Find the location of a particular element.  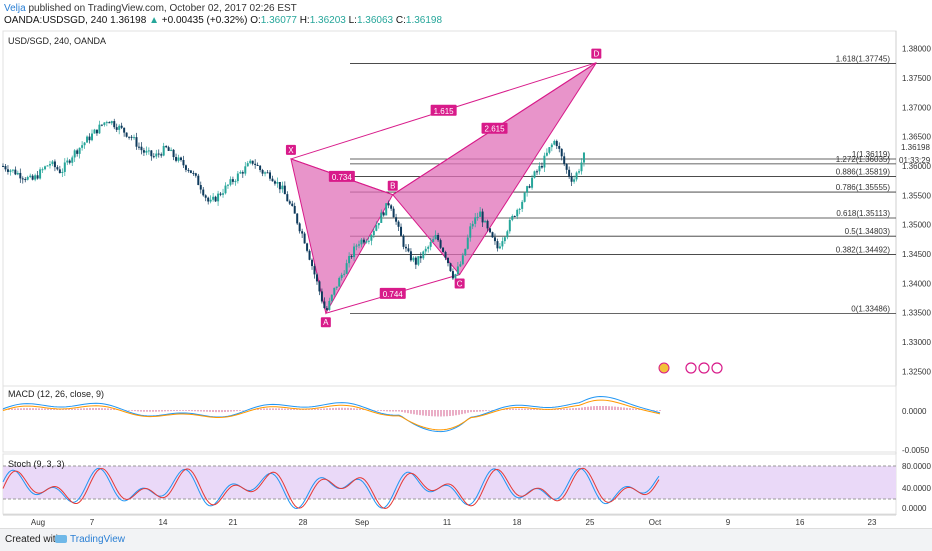

stoch-tick-0: 80.0000 is located at coordinates (916, 466).